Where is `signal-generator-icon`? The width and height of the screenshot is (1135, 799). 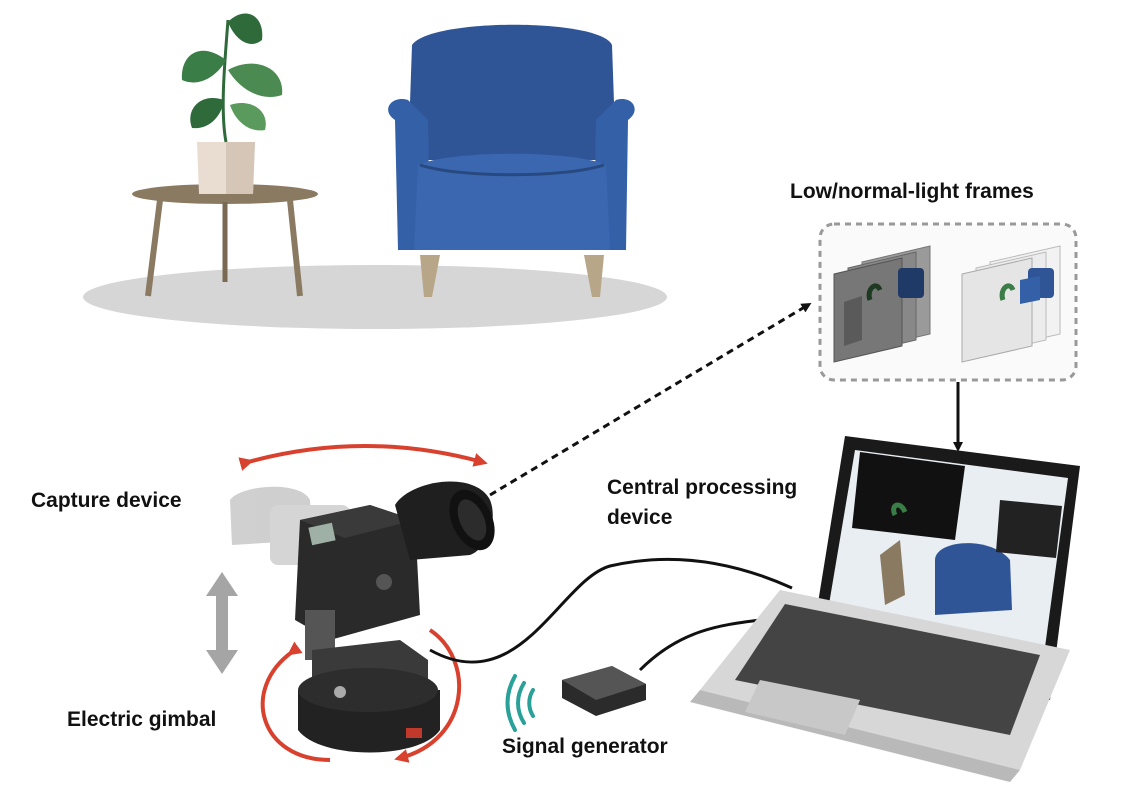
signal-generator-icon is located at coordinates (604, 691).